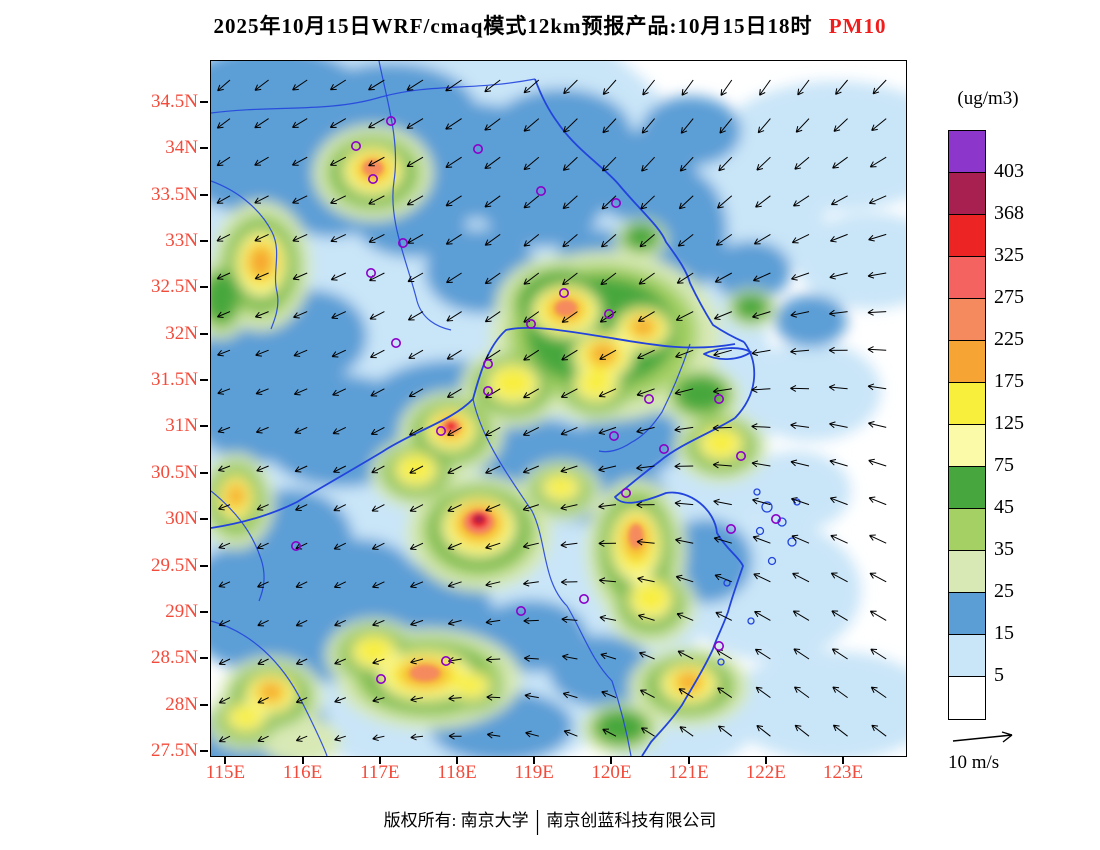  What do you see at coordinates (174, 658) in the screenshot?
I see `lat-label-28.5N: 28.5N` at bounding box center [174, 658].